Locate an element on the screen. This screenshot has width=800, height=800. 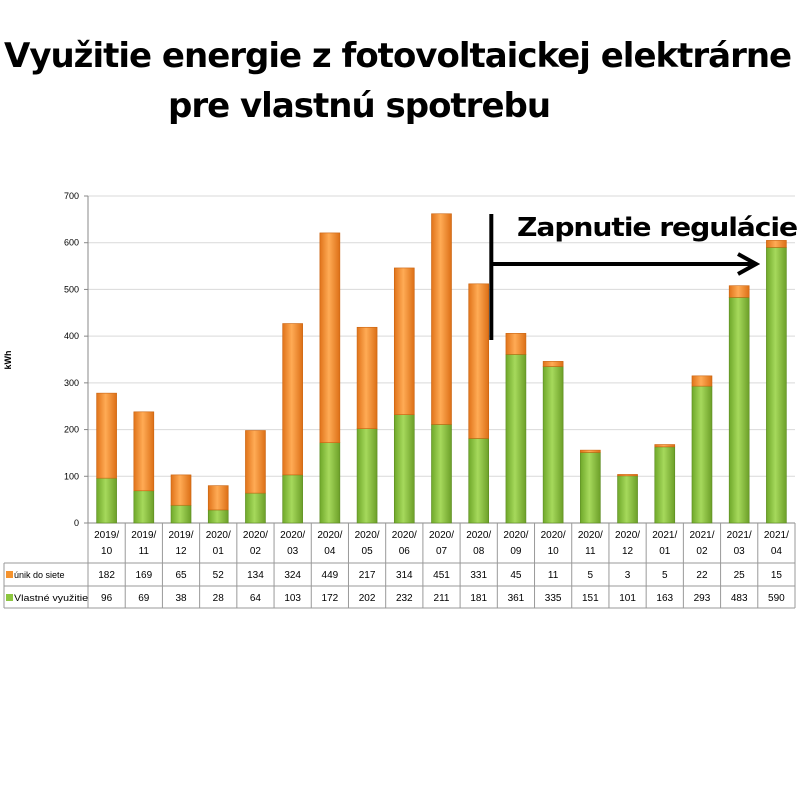
data-label-grid-export: 45 is located at coordinates (516, 575).